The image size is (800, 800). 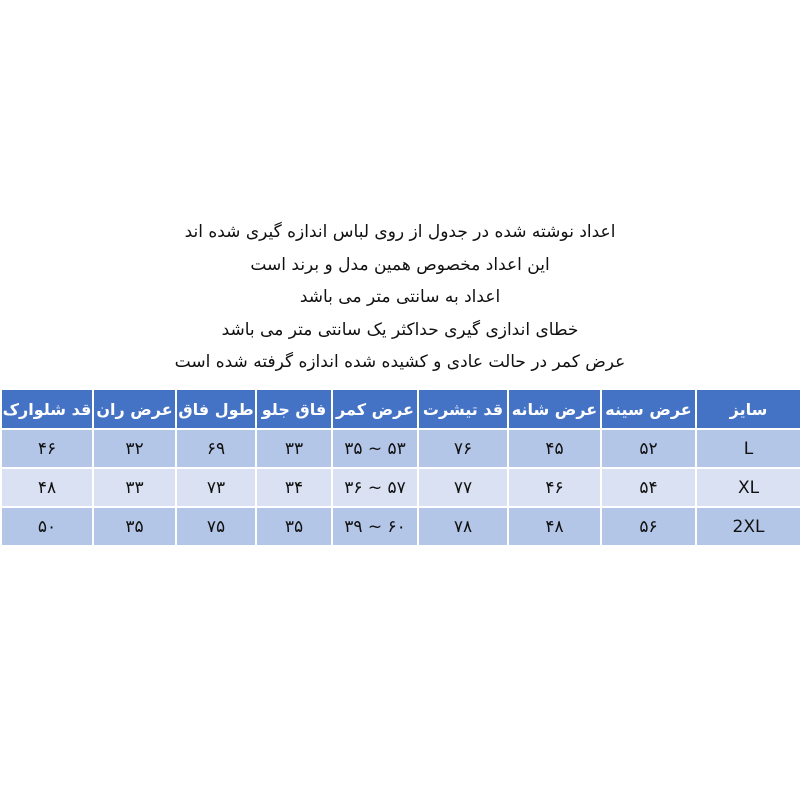 What do you see at coordinates (47, 409) in the screenshot?
I see `column-header: قد شلوارک` at bounding box center [47, 409].